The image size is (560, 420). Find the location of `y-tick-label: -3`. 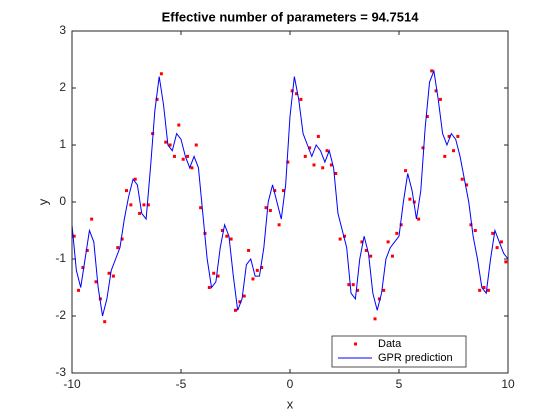

y-tick-label: -3 is located at coordinates (60, 372).